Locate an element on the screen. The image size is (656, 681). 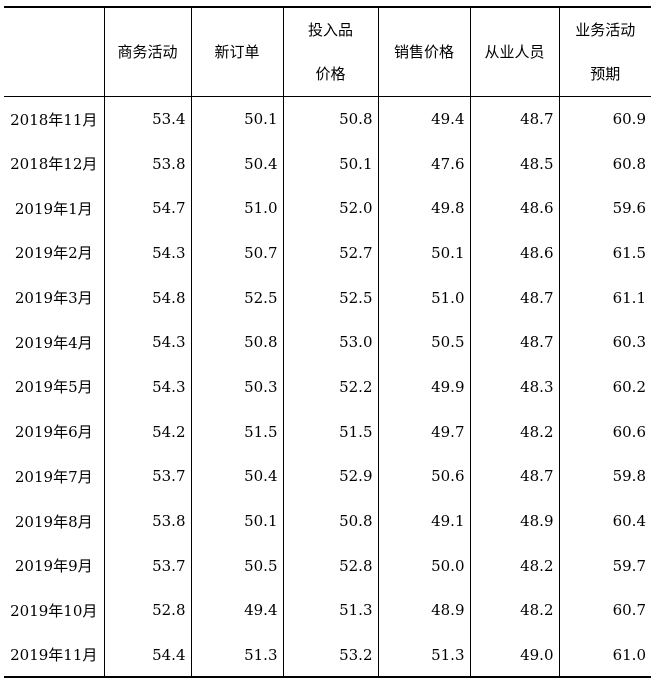
cell-sales-prices: 49.1 is located at coordinates (423, 521).